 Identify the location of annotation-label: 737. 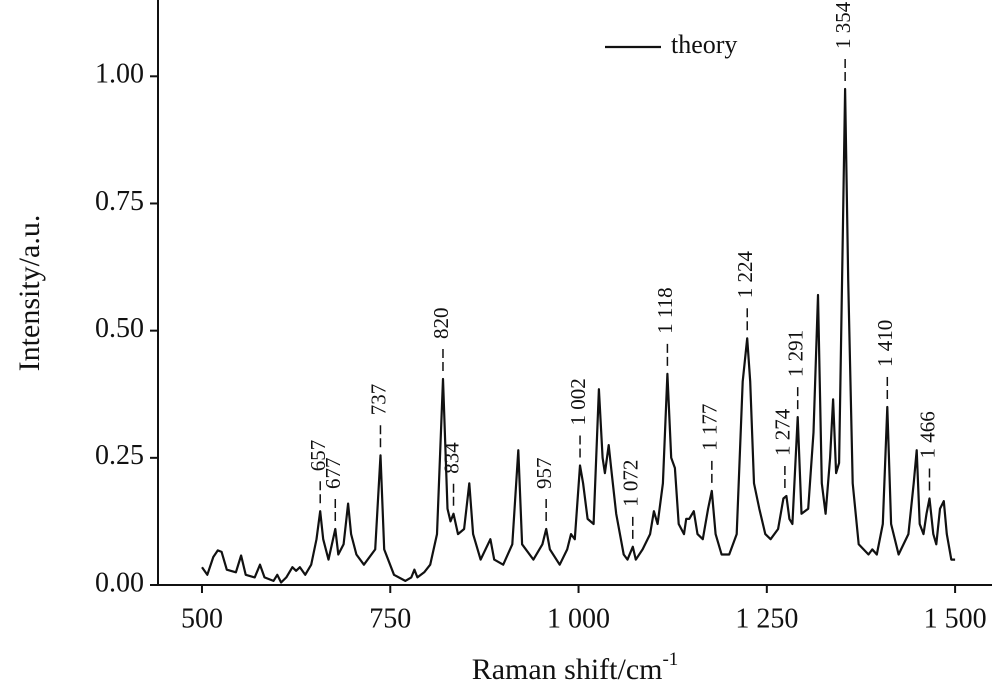
(378, 400).